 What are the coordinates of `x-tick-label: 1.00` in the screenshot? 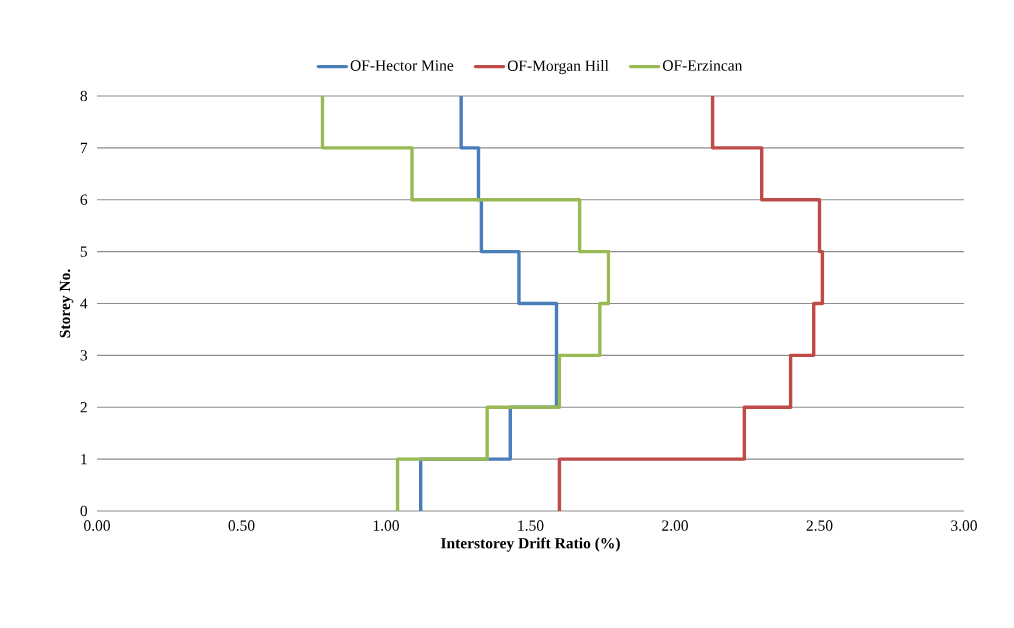 It's located at (386, 525).